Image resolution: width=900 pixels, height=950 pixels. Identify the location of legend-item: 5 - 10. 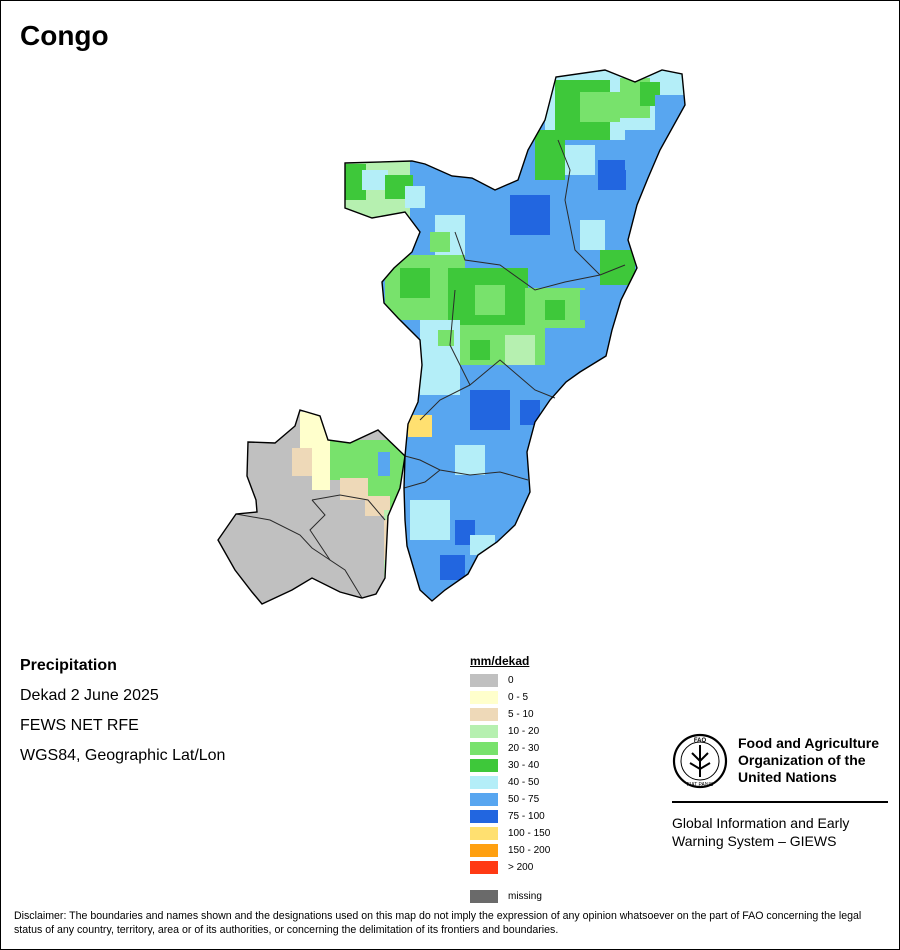
(510, 714).